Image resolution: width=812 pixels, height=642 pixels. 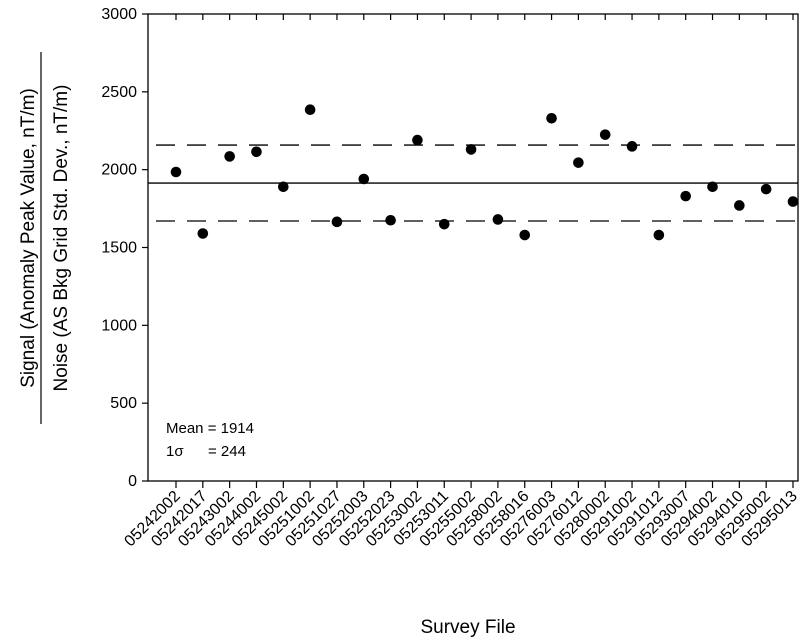 What do you see at coordinates (175, 451) in the screenshot?
I see `sigma-label: 1σ` at bounding box center [175, 451].